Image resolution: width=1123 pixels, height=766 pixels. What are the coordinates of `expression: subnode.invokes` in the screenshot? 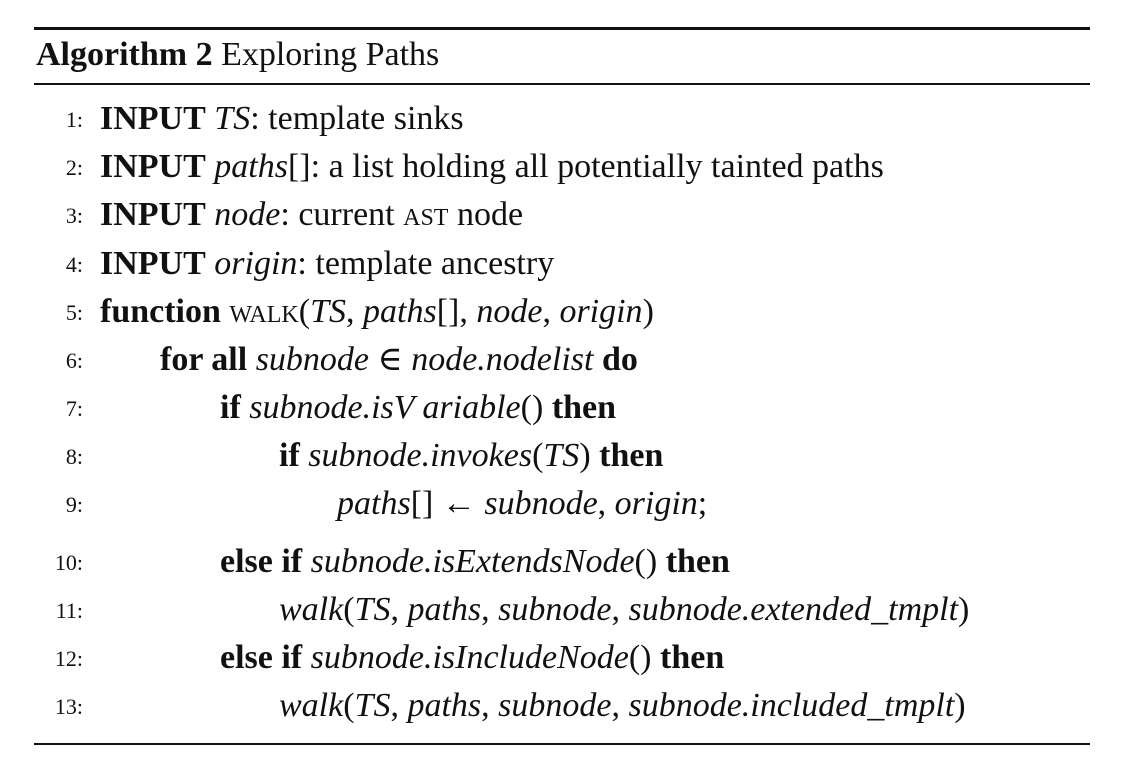 It's located at (420, 455).